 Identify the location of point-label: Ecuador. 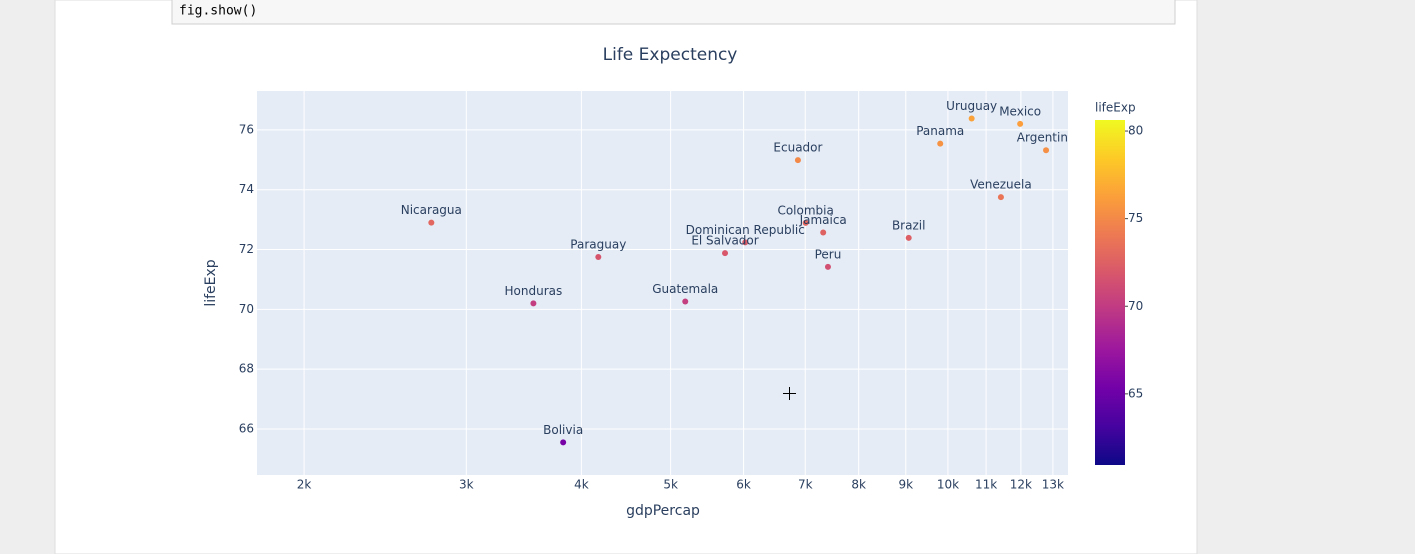
(797, 148).